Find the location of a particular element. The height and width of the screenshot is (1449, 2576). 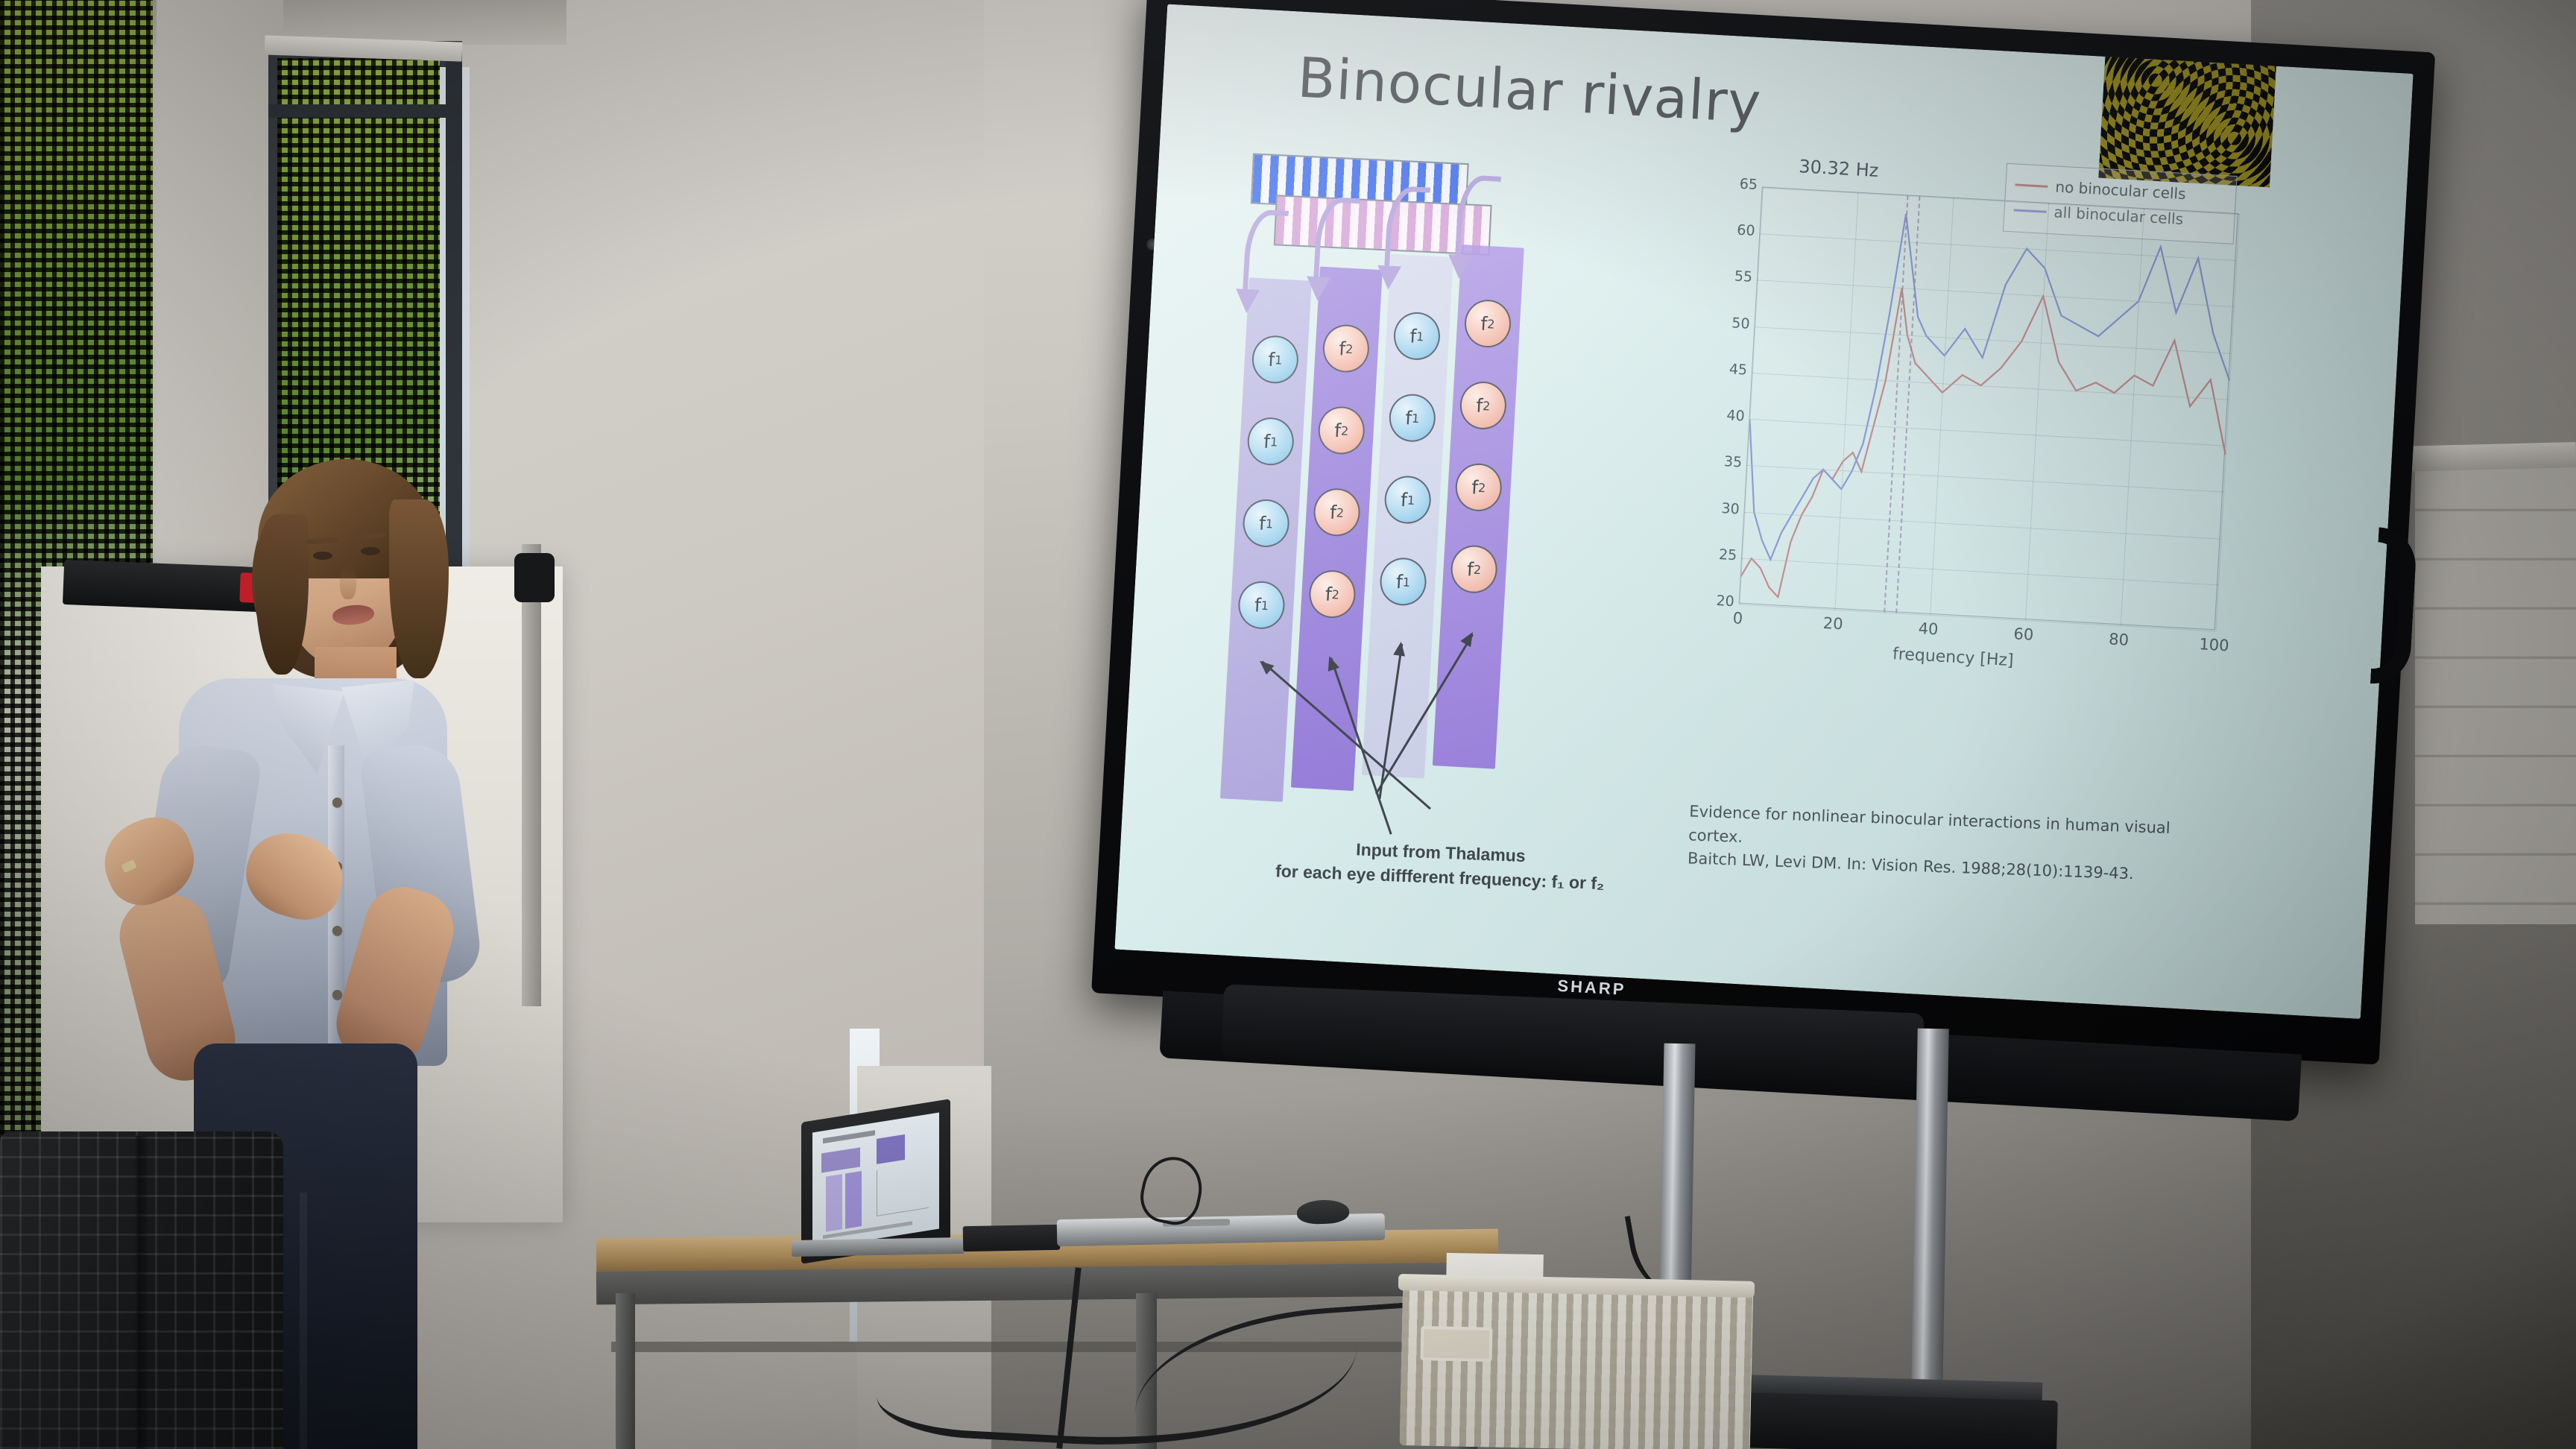

window-mullion-top is located at coordinates (357, 111).